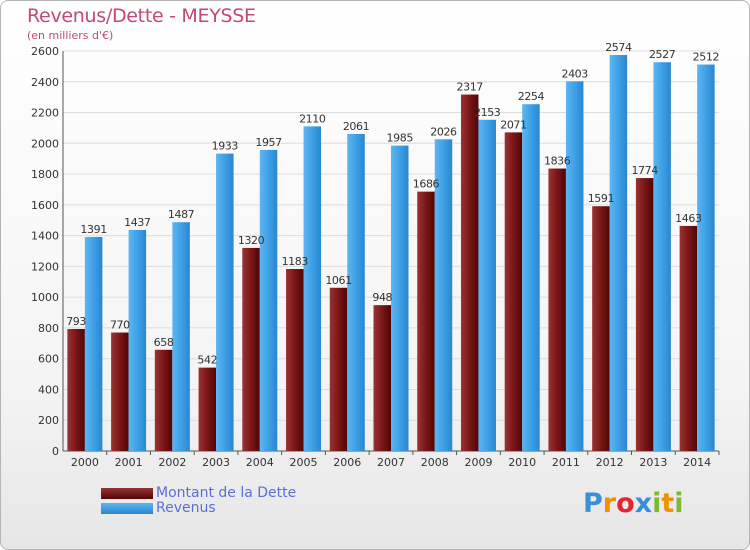 The height and width of the screenshot is (550, 750). What do you see at coordinates (697, 462) in the screenshot?
I see `x-tick-label: 2014` at bounding box center [697, 462].